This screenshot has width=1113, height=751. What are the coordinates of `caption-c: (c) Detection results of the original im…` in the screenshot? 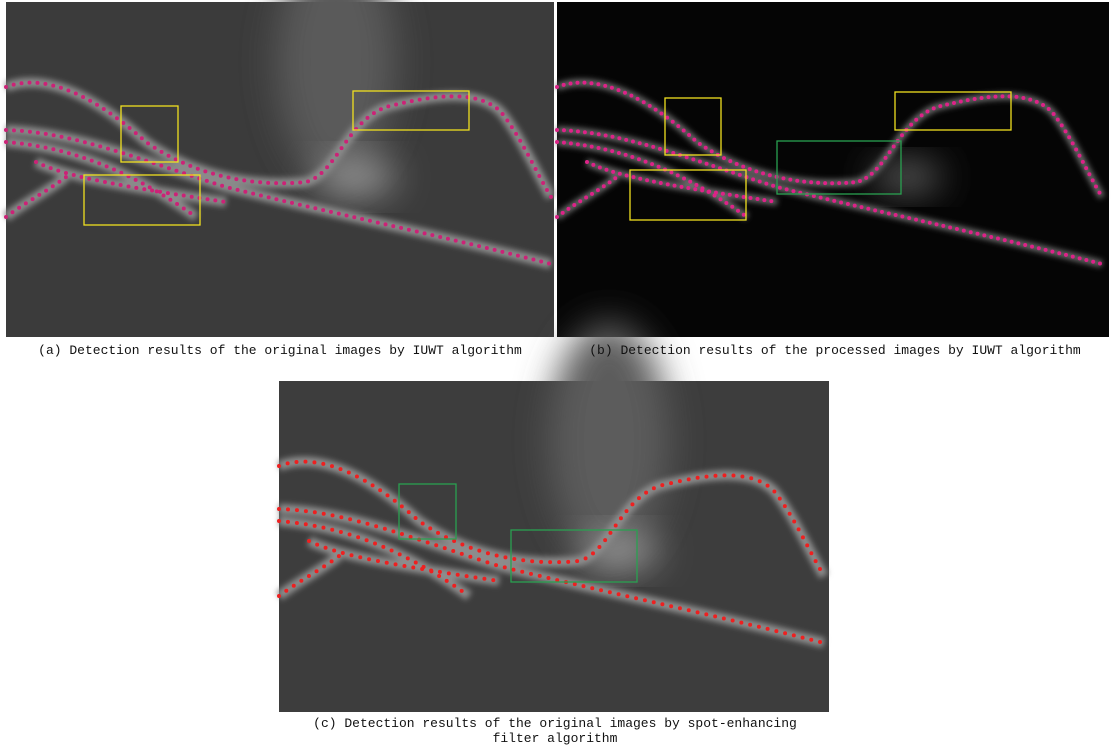 It's located at (555, 731).